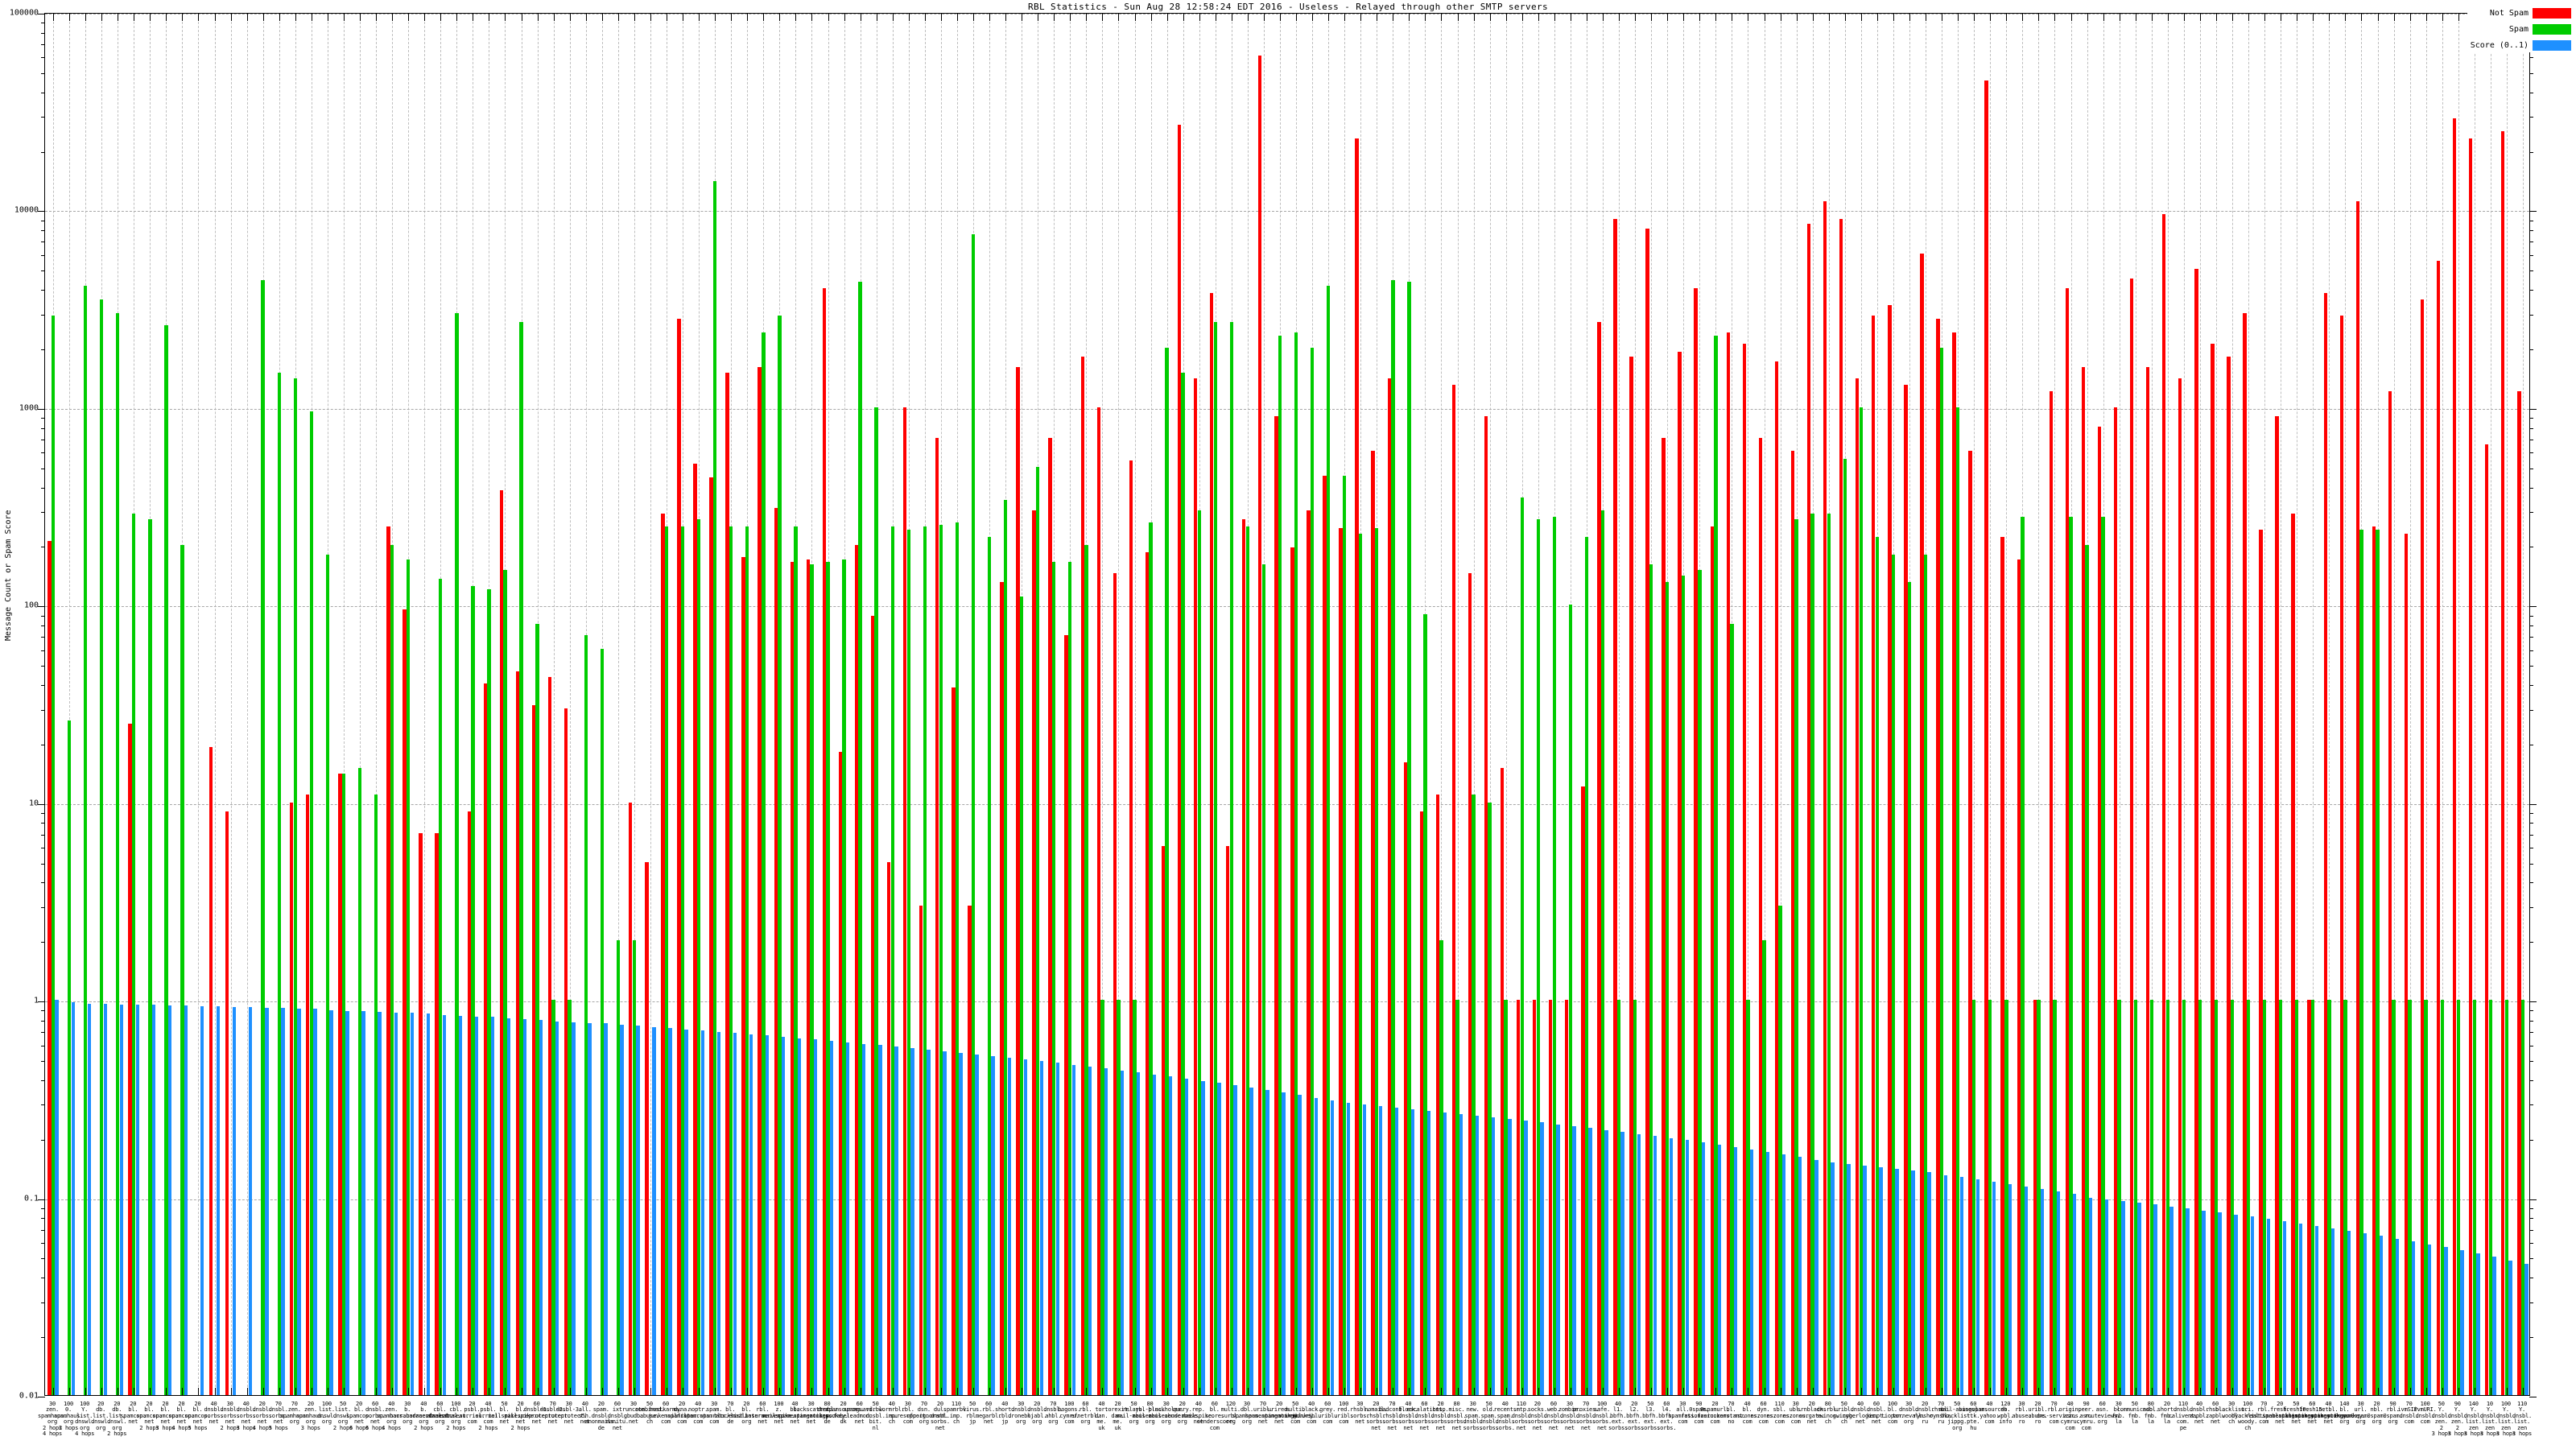 The height and width of the screenshot is (1449, 2576). I want to click on x-axis-tick-label-line: org, so click(2102, 1422).